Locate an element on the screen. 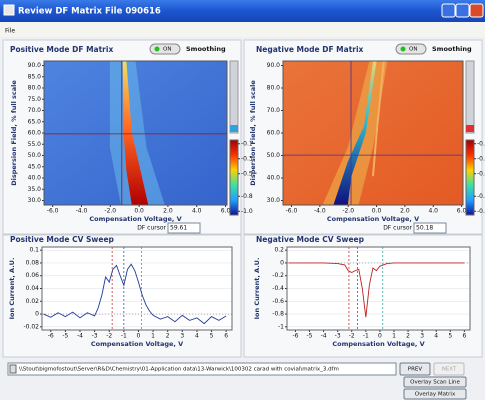 The image size is (485, 400). y-tick-label: -1 is located at coordinates (281, 326).